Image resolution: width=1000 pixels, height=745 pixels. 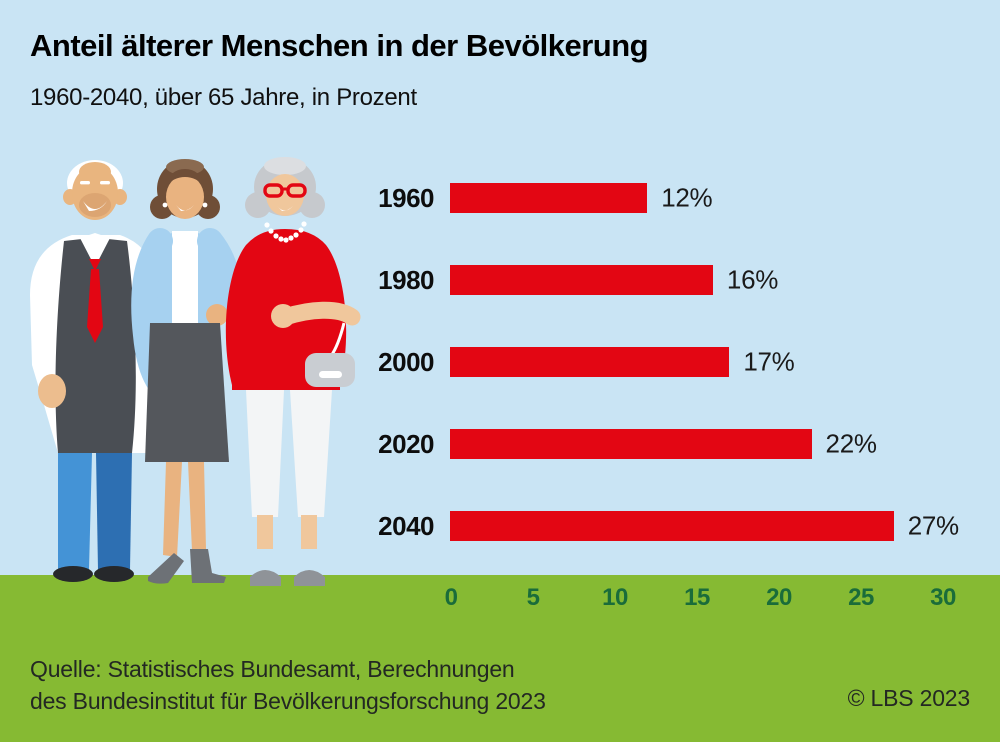 I want to click on bar-track: 12%, so click(x=696, y=198).